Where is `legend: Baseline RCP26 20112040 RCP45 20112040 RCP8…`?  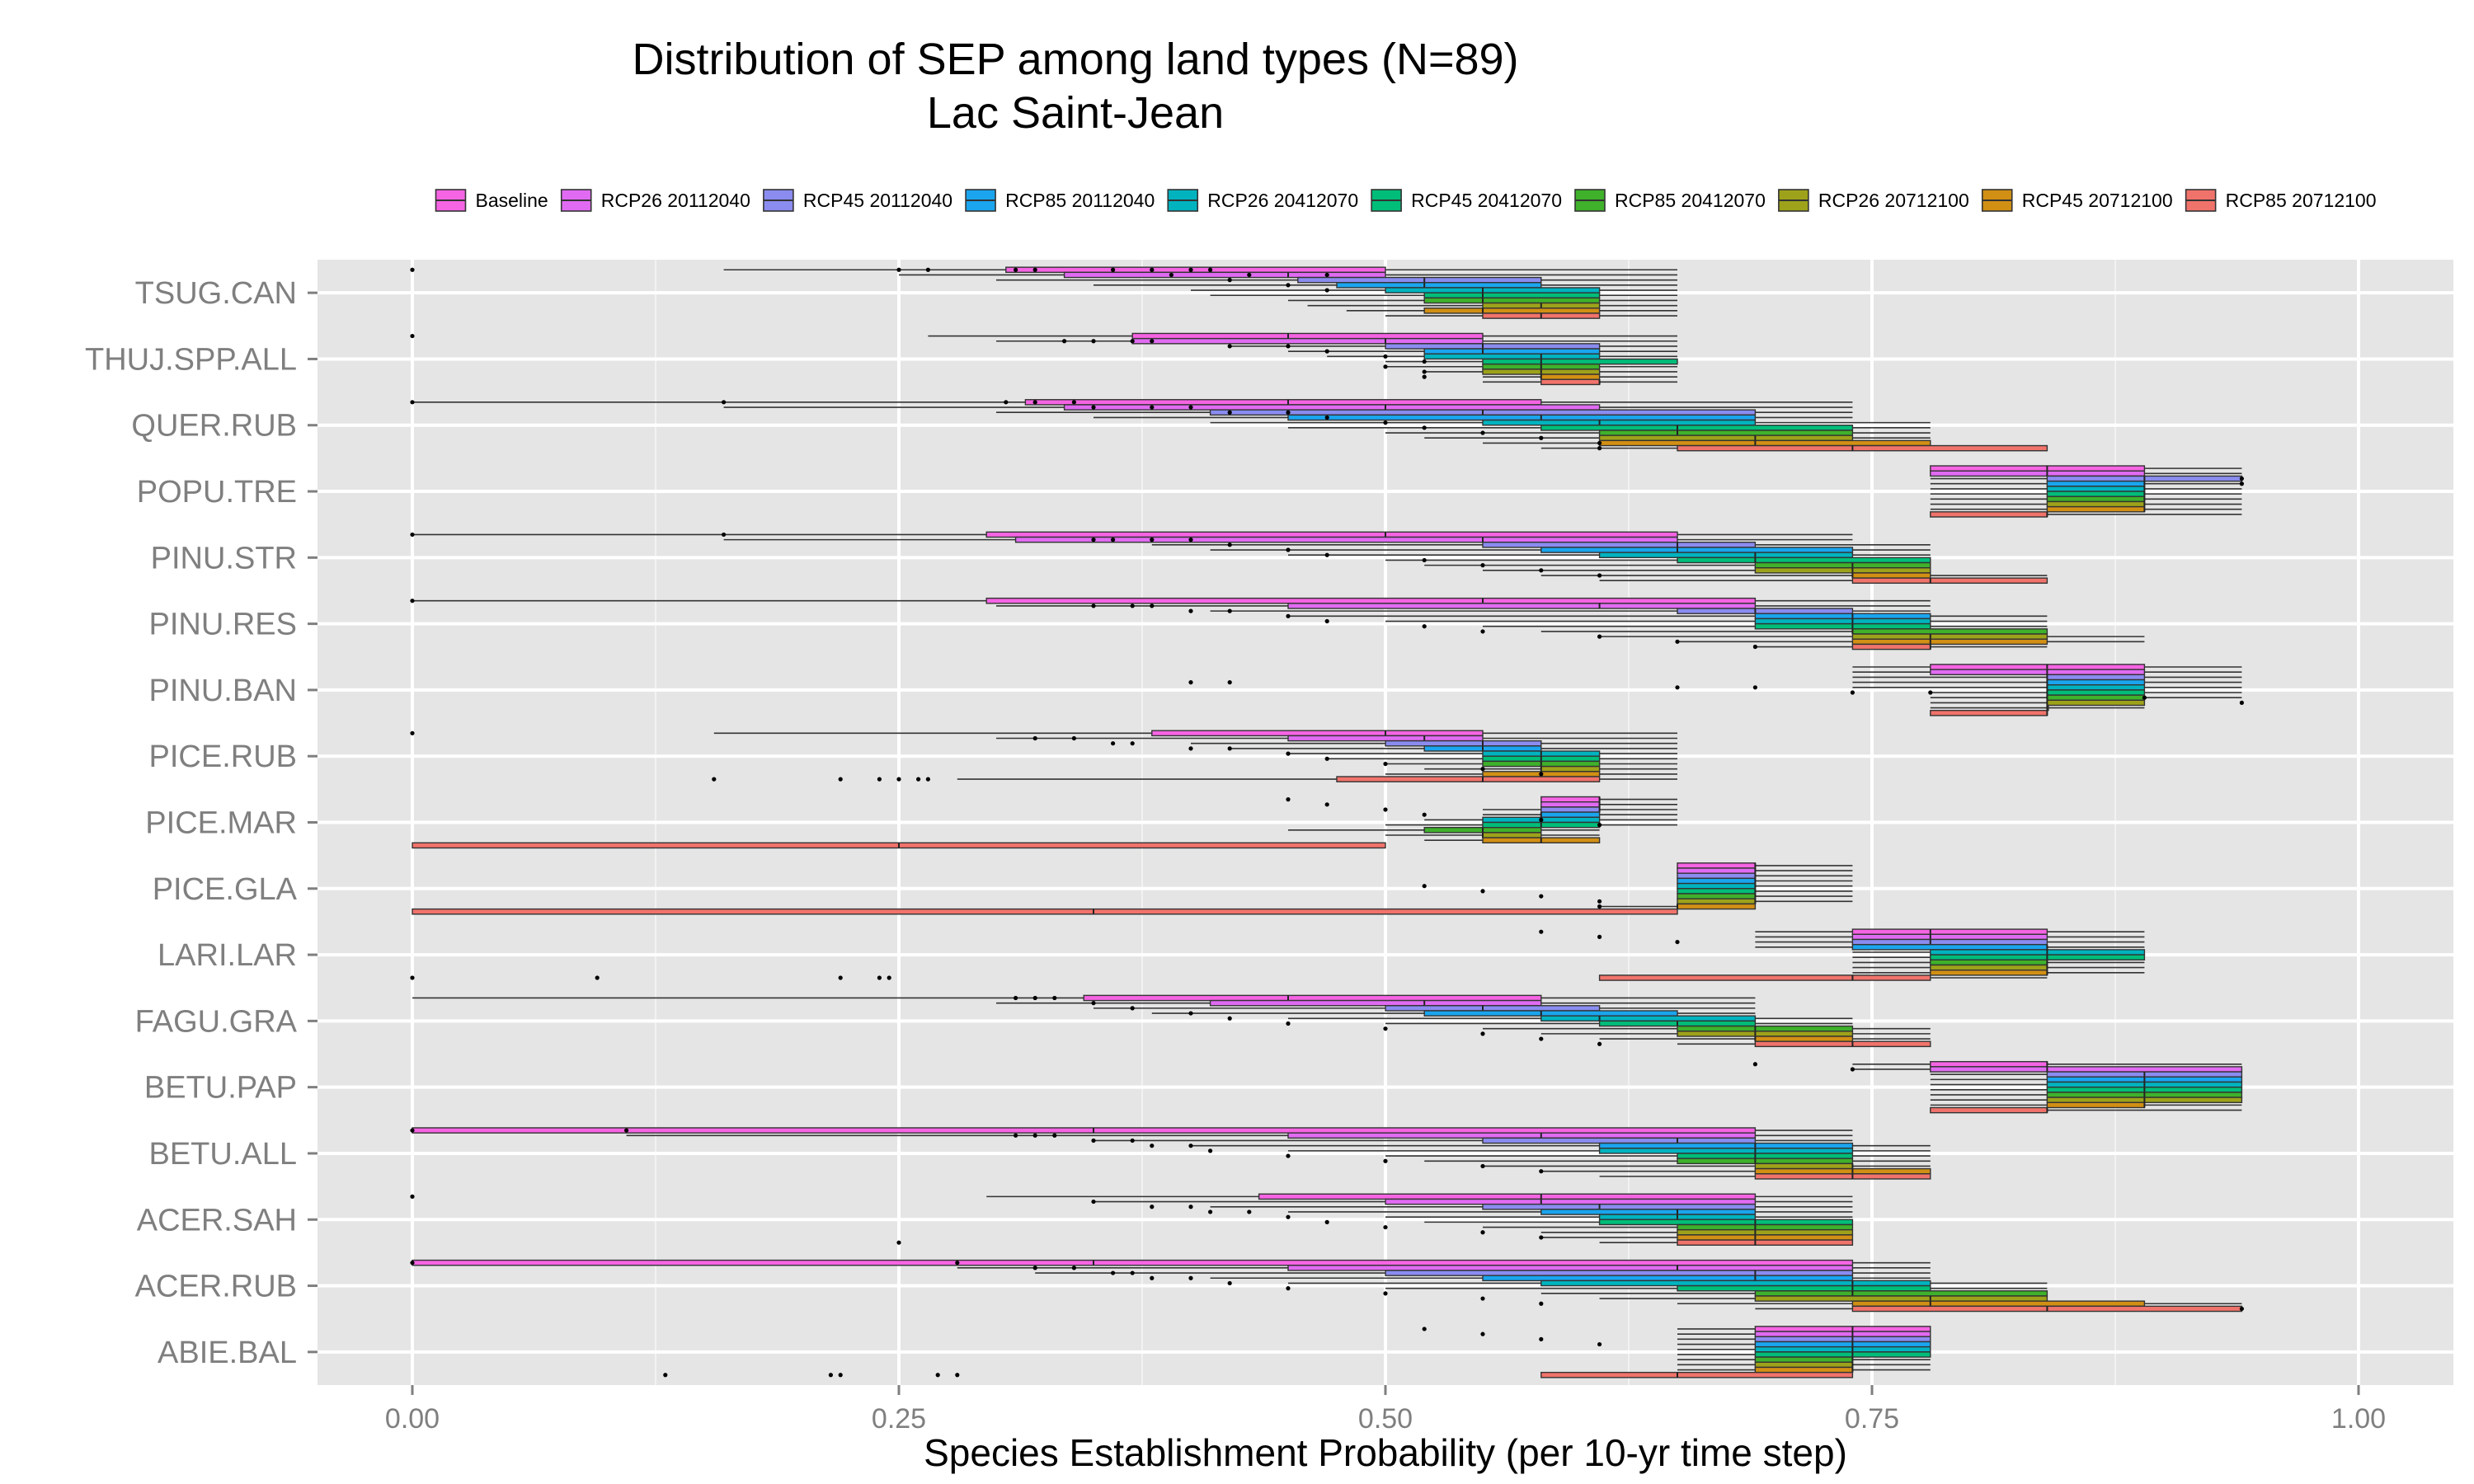 legend: Baseline RCP26 20112040 RCP45 20112040 RCP8… is located at coordinates (1406, 200).